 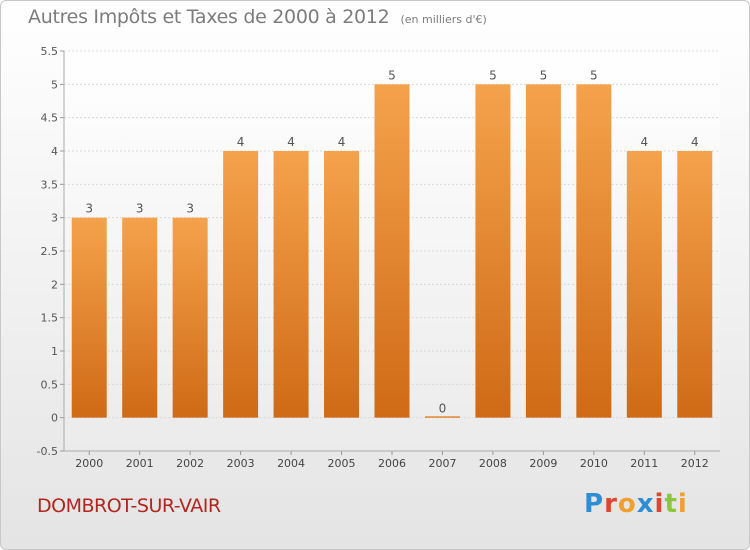 I want to click on y-tick-label: 0.5, so click(x=50, y=384).